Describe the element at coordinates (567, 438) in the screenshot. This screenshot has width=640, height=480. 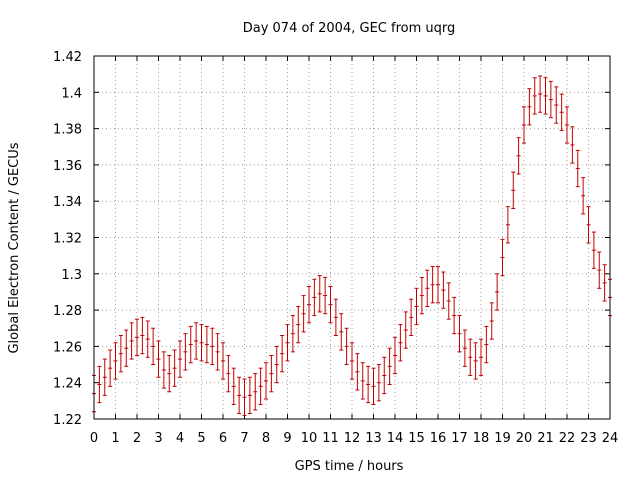
I see `x-tick-label: 22` at that location.